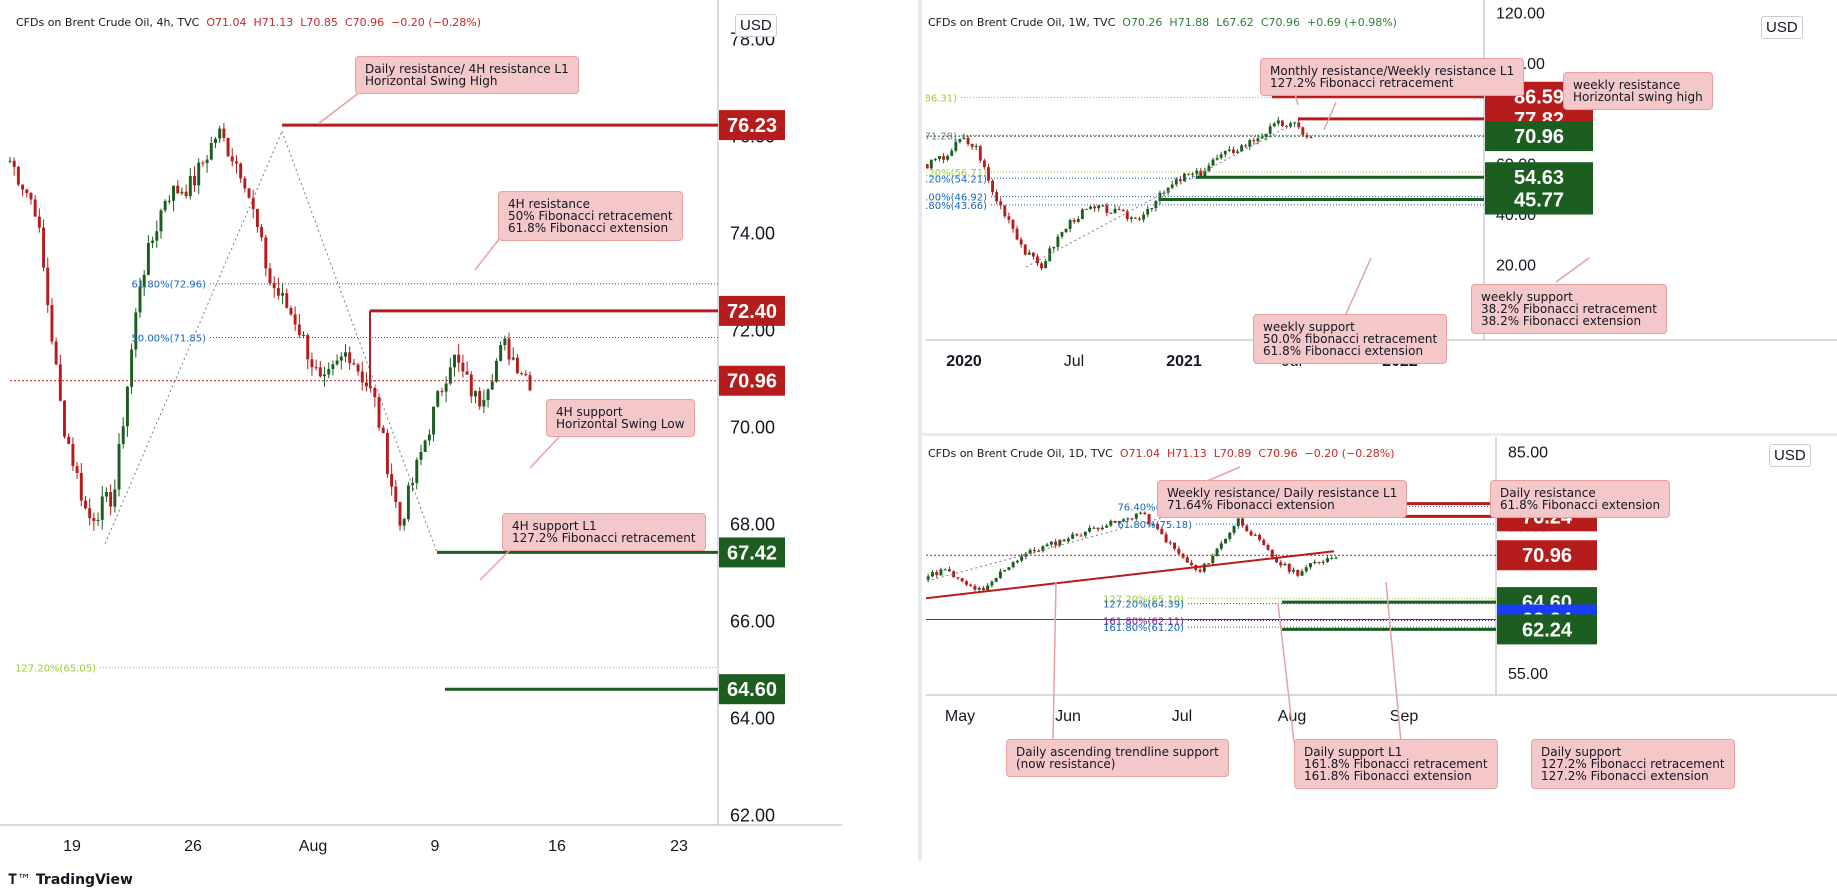  I want to click on fib-diagonal, so click(1060, 545).